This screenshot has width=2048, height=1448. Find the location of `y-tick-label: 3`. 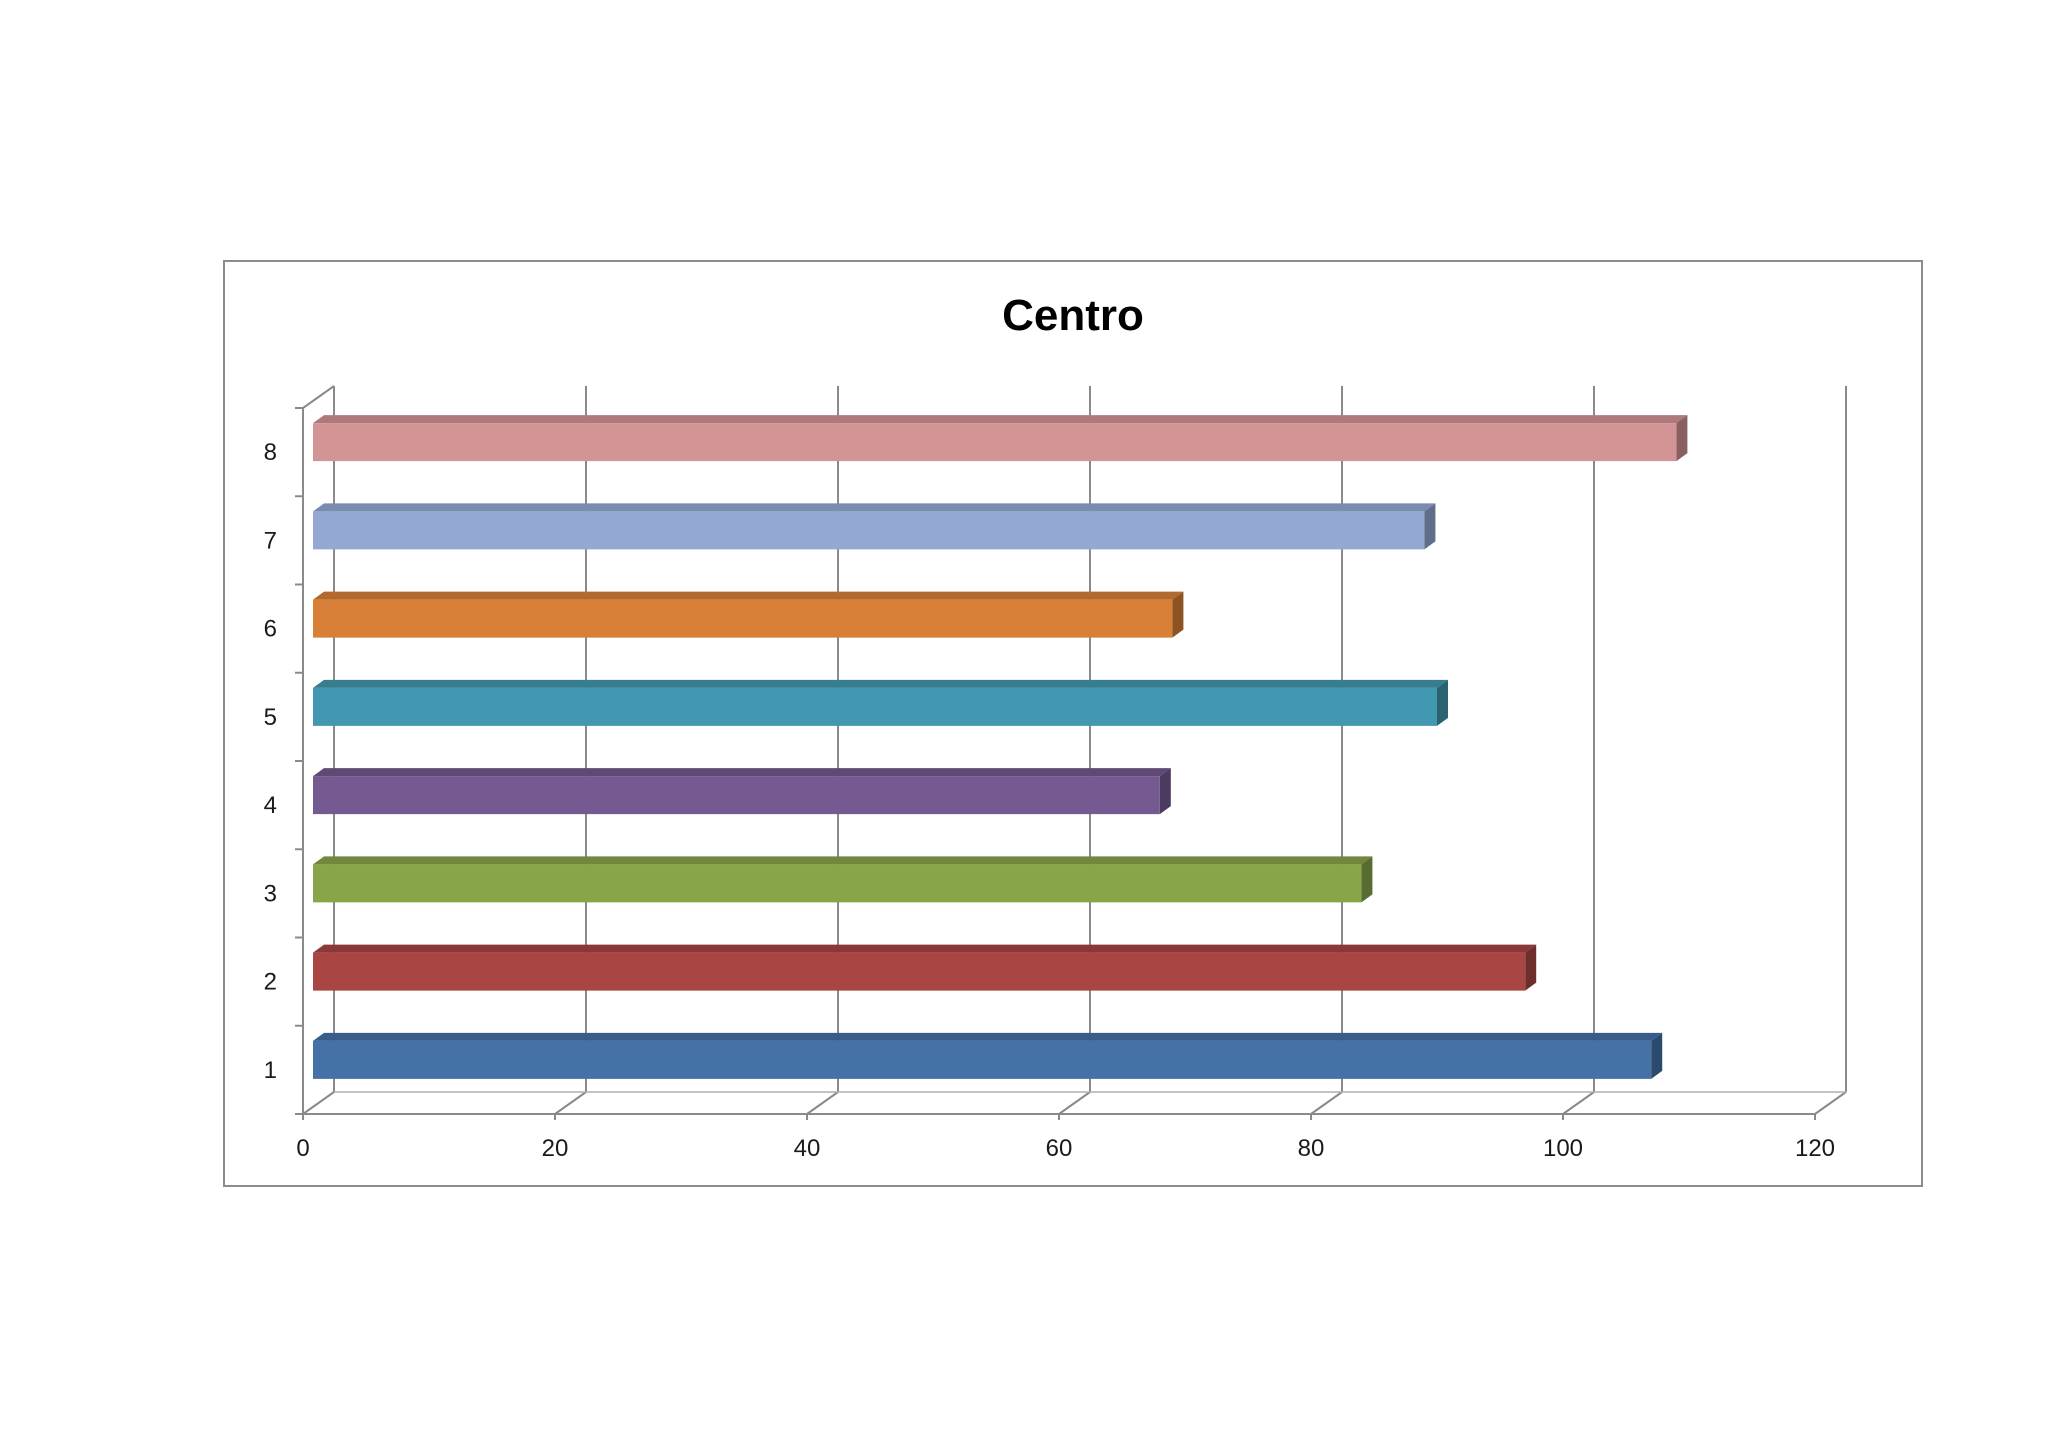

y-tick-label: 3 is located at coordinates (270, 893).